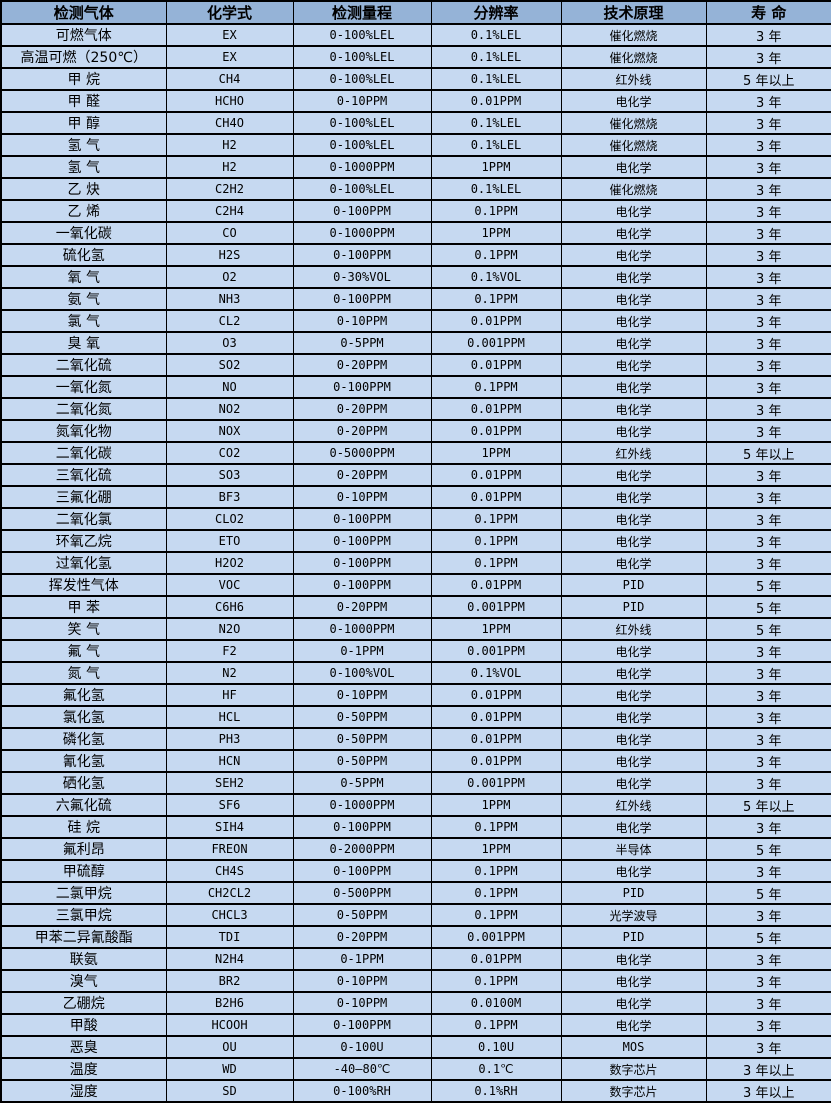 This screenshot has height=1103, width=831. Describe the element at coordinates (83, 827) in the screenshot. I see `cell-gas: 硅 烷` at that location.